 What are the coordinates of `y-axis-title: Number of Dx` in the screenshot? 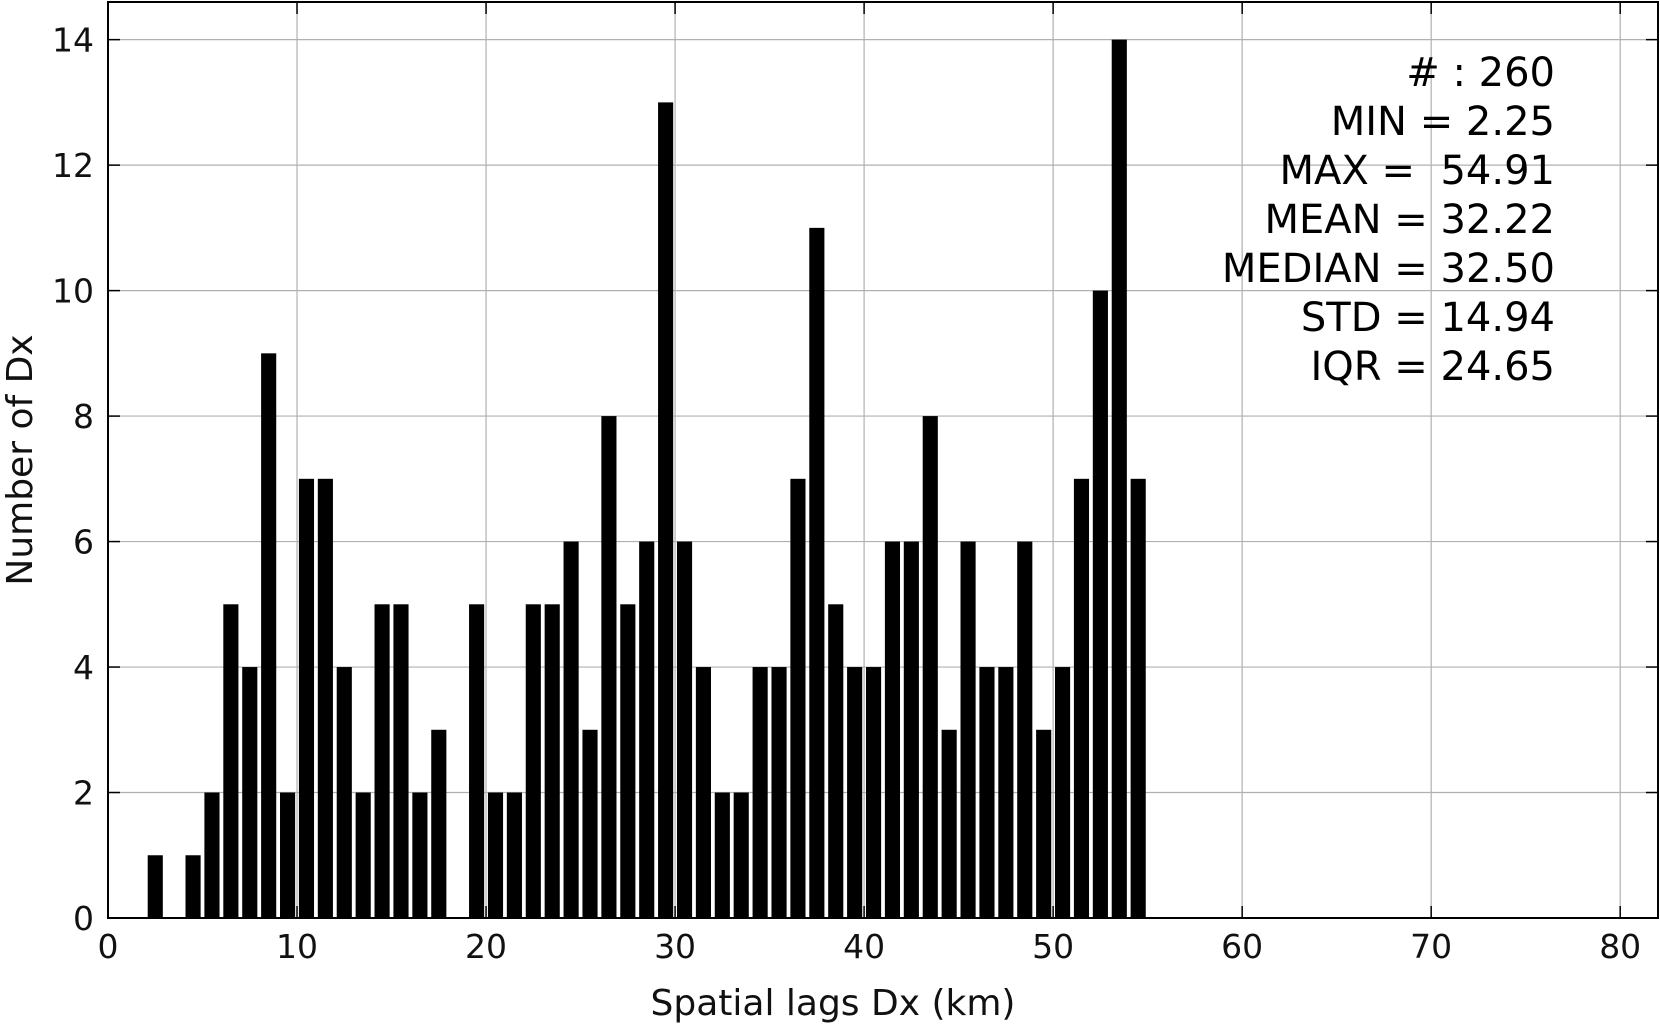 It's located at (20, 459).